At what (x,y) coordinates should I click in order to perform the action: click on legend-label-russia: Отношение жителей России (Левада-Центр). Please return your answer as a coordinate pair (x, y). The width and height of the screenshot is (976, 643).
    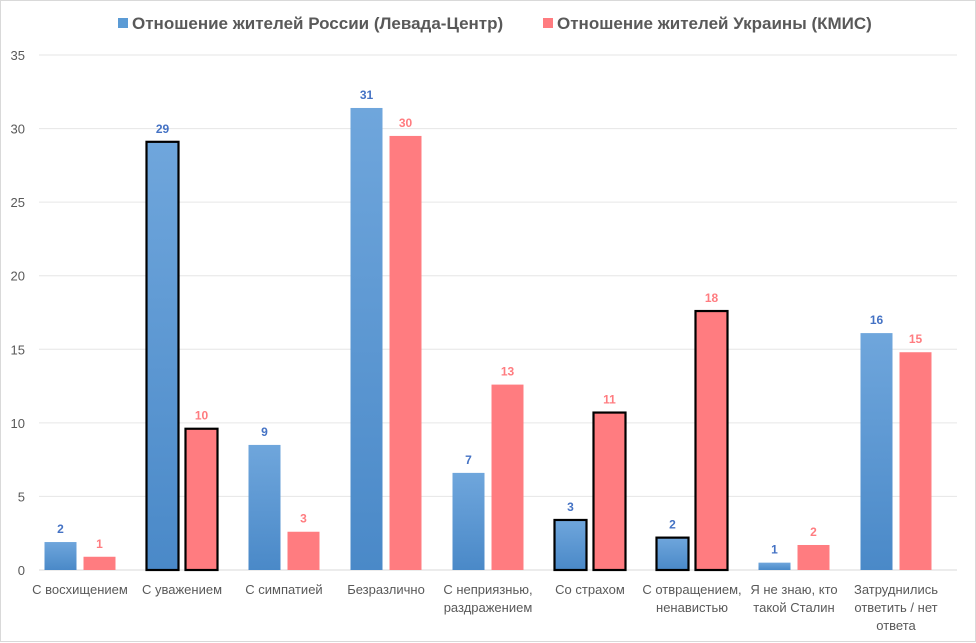
    Looking at the image, I should click on (317, 23).